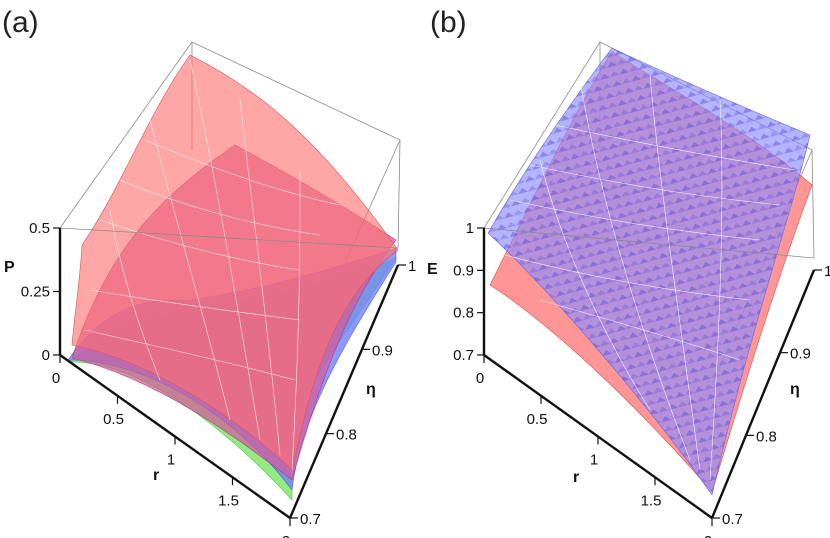 This screenshot has height=538, width=830. I want to click on axis-b-eta, so click(763, 394).